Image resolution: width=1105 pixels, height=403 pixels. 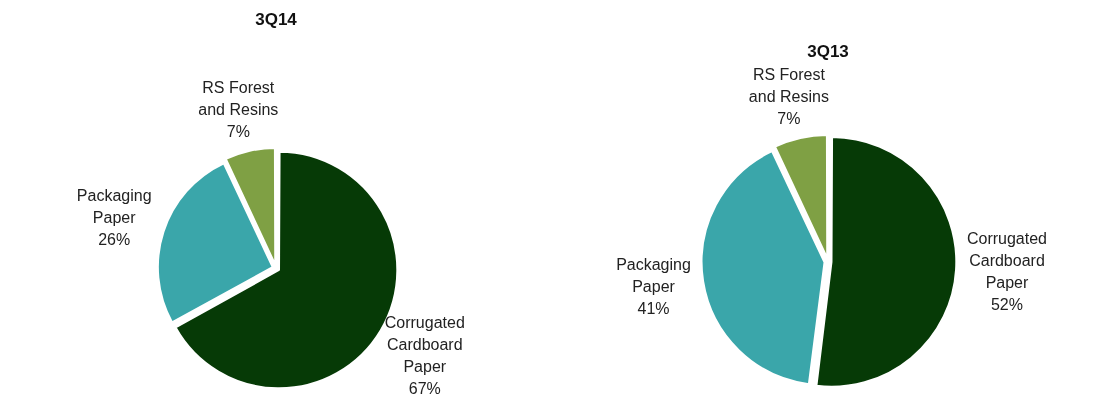 What do you see at coordinates (828, 51) in the screenshot?
I see `chart-title: 3Q13` at bounding box center [828, 51].